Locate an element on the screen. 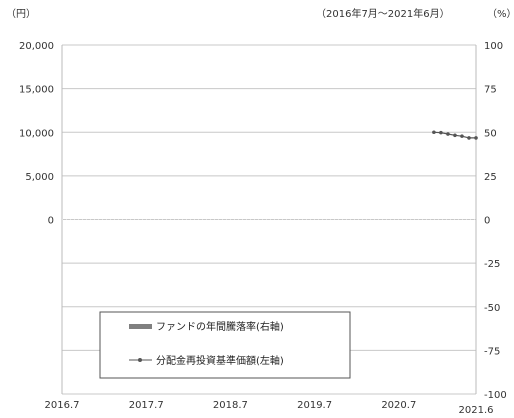 The width and height of the screenshot is (514, 418). right-tick-label: 75 is located at coordinates (490, 90).